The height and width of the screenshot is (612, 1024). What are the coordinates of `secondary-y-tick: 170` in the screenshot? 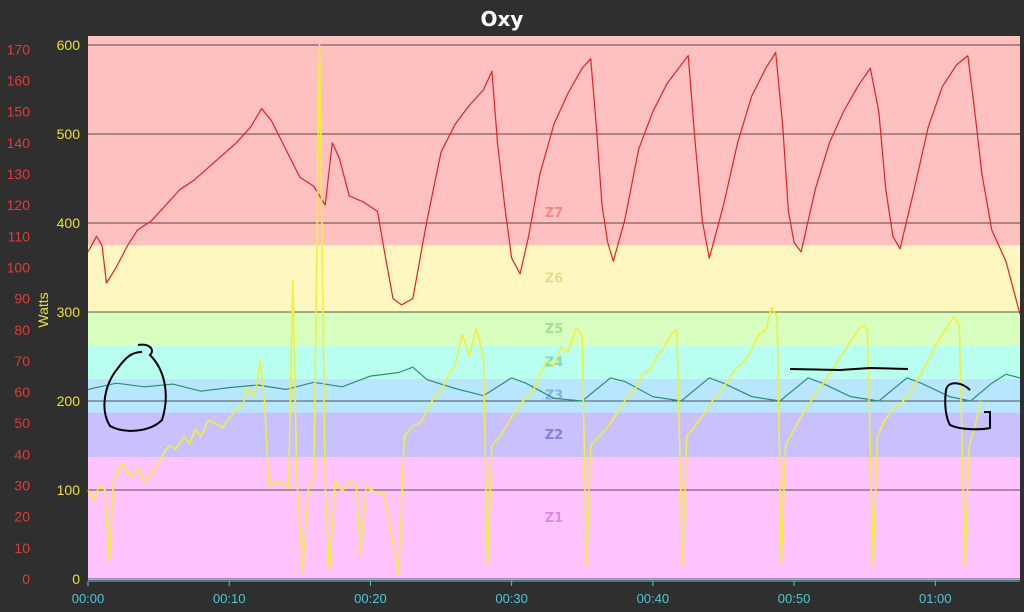 It's located at (19, 49).